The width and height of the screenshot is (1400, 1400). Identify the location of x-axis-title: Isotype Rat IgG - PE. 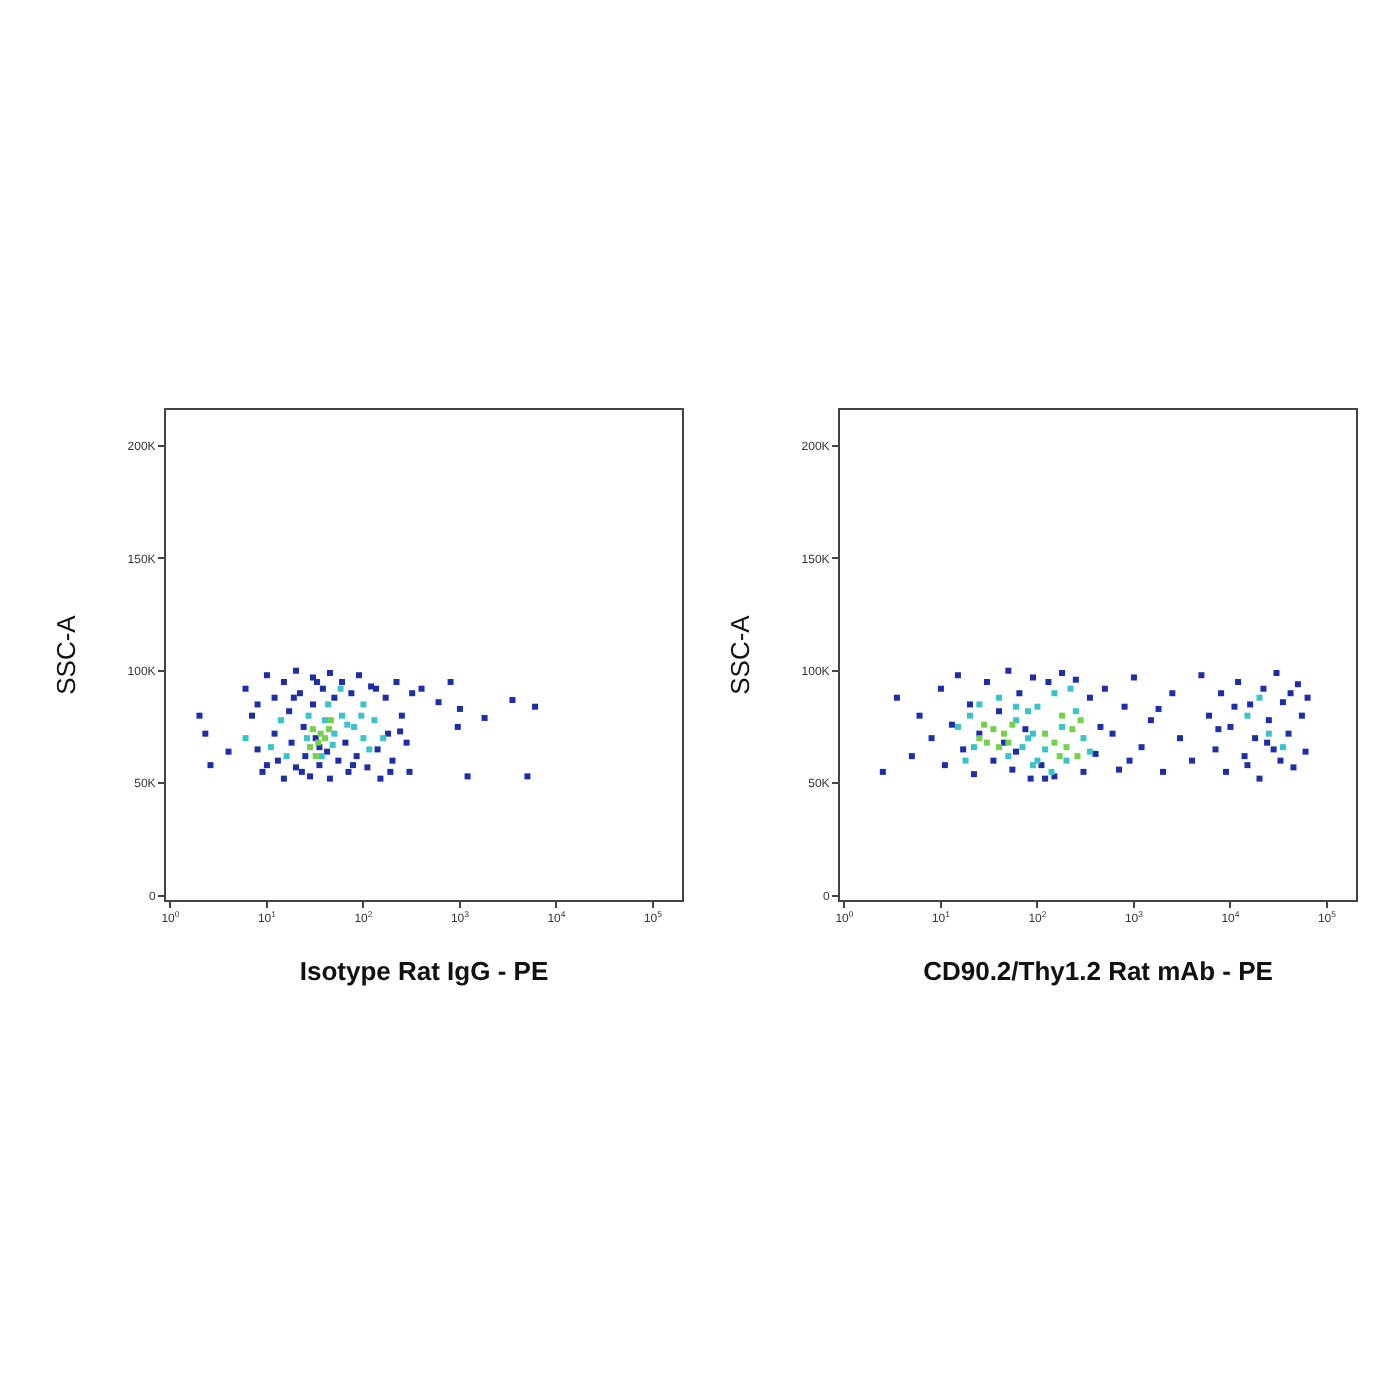
(424, 970).